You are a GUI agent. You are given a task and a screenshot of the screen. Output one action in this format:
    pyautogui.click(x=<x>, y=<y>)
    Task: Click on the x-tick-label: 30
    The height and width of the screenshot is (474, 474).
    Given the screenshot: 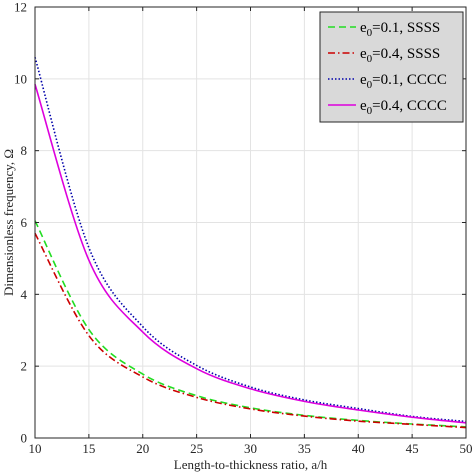 What is the action you would take?
    pyautogui.click(x=250, y=448)
    